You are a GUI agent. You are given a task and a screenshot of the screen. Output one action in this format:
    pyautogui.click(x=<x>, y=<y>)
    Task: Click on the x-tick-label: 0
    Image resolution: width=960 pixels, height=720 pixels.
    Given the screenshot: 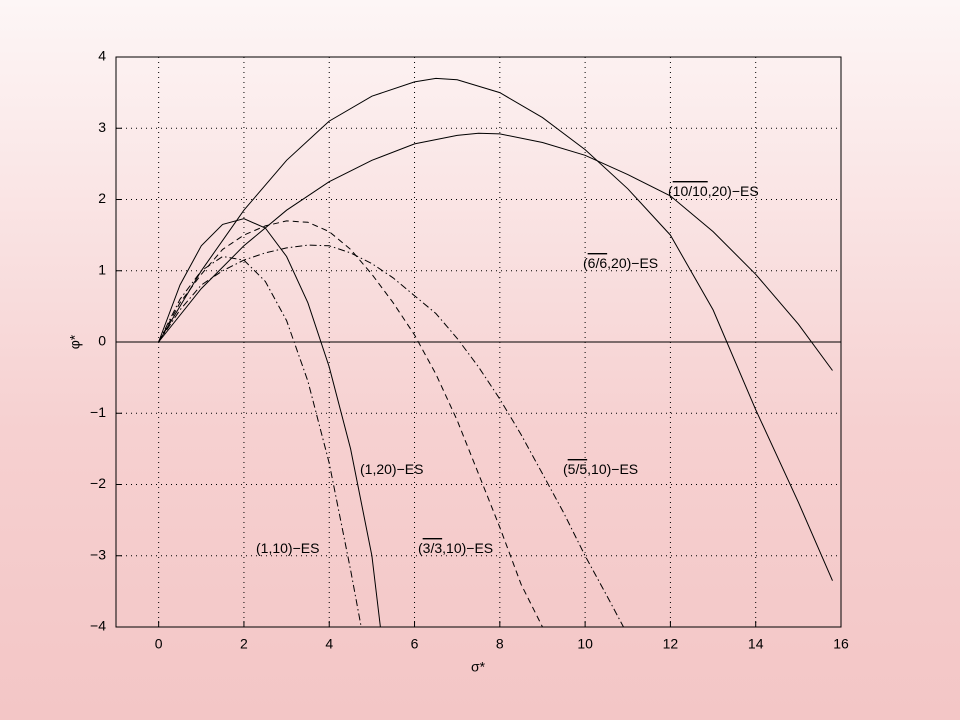 What is the action you would take?
    pyautogui.click(x=159, y=644)
    